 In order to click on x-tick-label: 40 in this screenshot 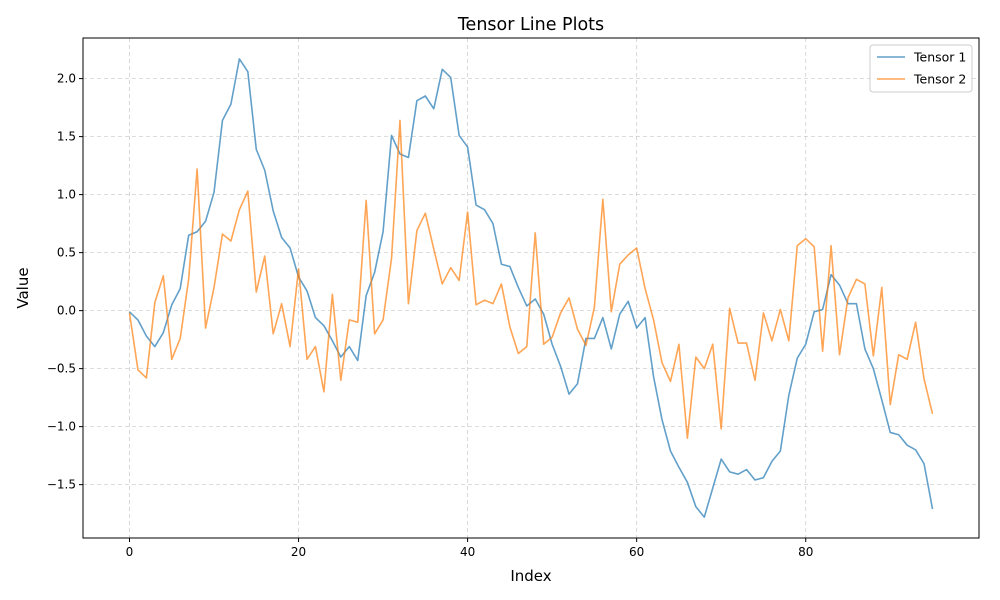, I will do `click(467, 552)`.